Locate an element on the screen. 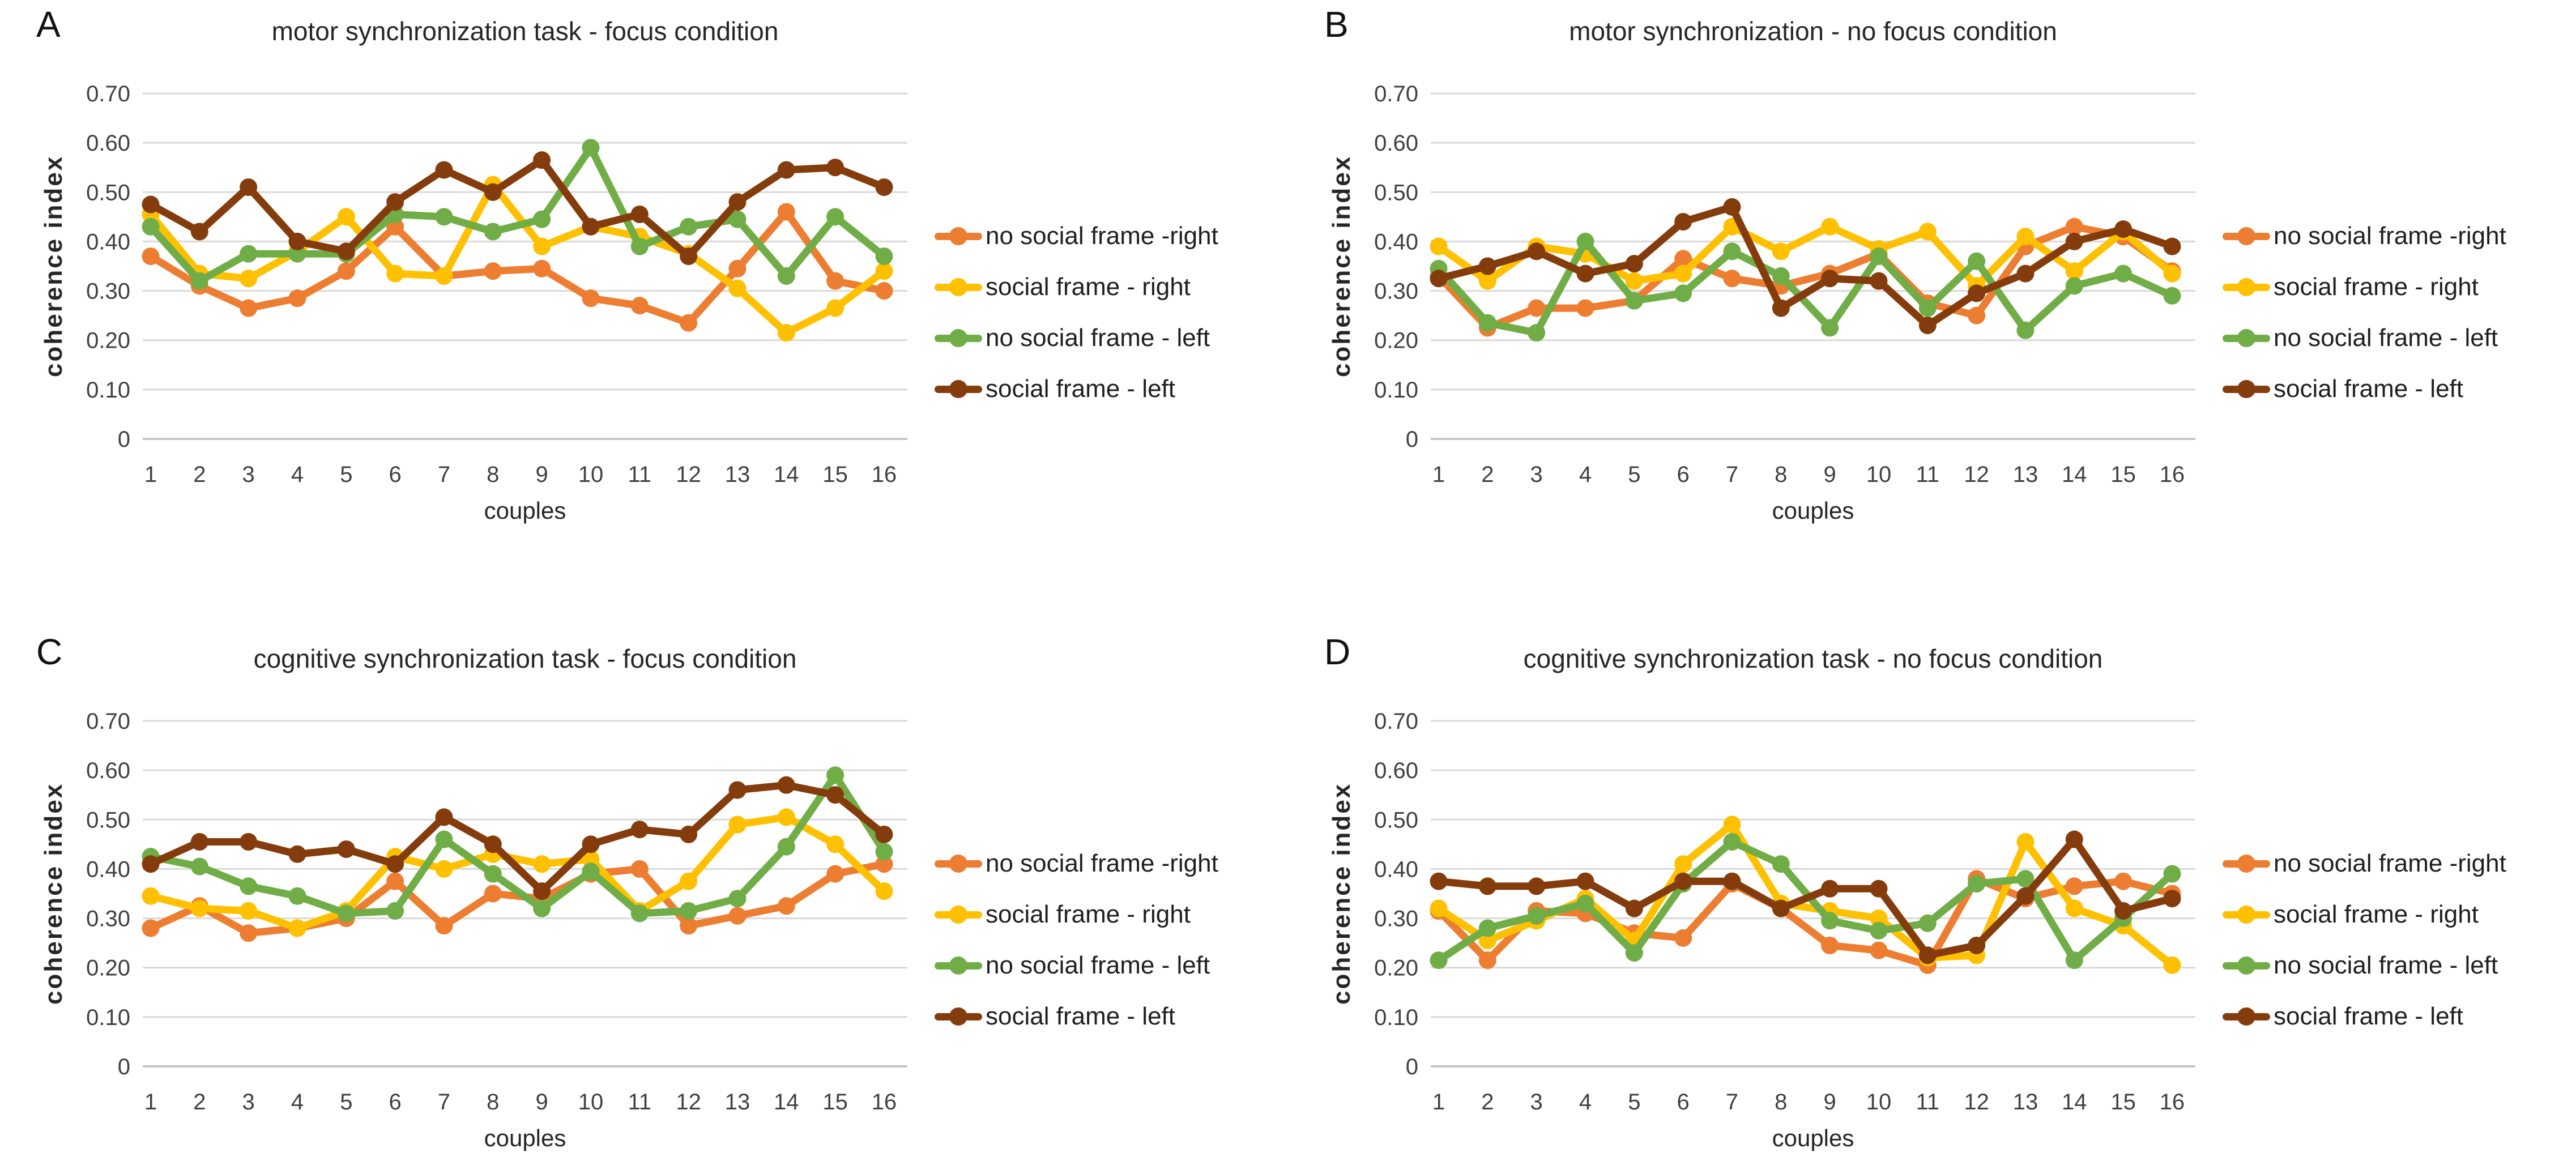 The image size is (2576, 1153). legend-label: no social frame -right is located at coordinates (1102, 236).